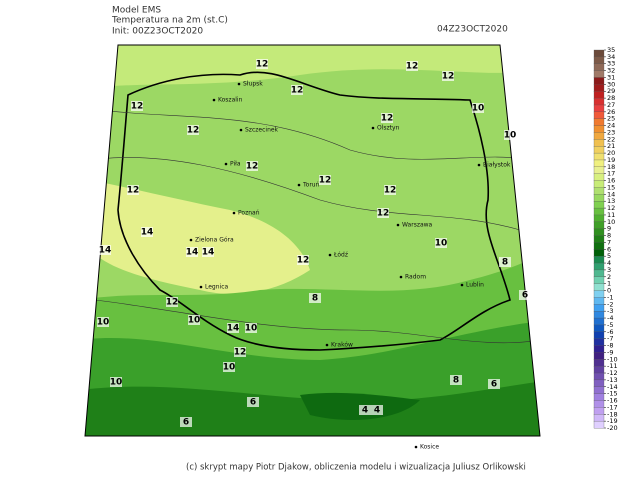  Describe the element at coordinates (208, 253) in the screenshot. I see `contour-label: 14` at that location.